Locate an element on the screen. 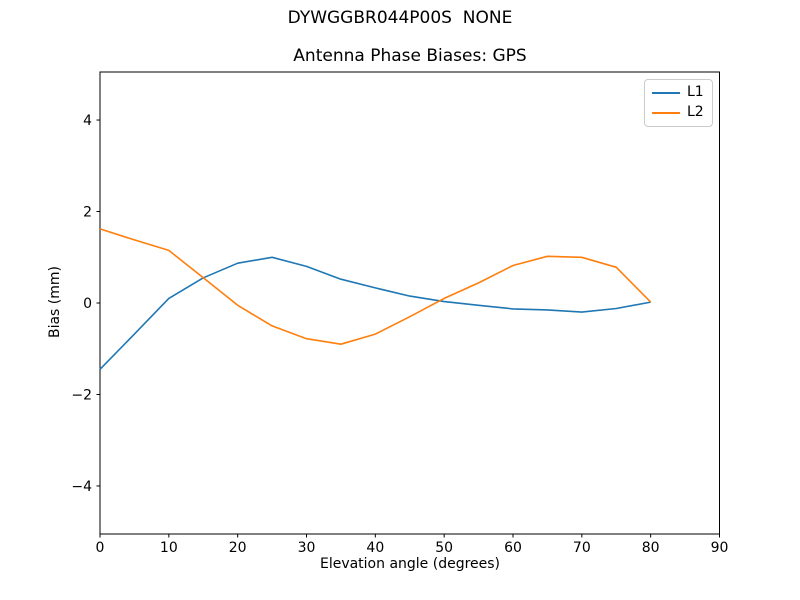 The width and height of the screenshot is (800, 600). chart-title: Antenna Phase Biases: GPS is located at coordinates (410, 56).